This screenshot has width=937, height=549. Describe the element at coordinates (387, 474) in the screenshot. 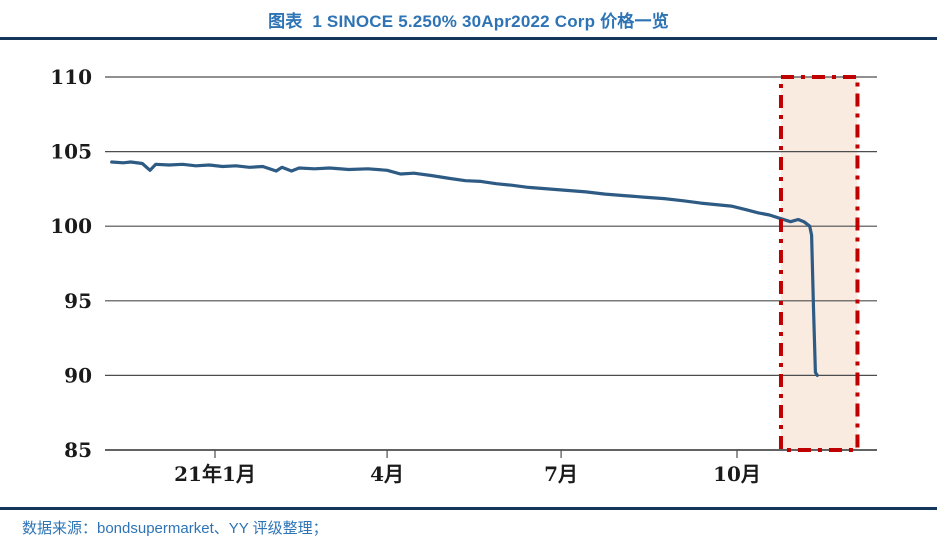

I see `x-axis-label: 4月` at that location.